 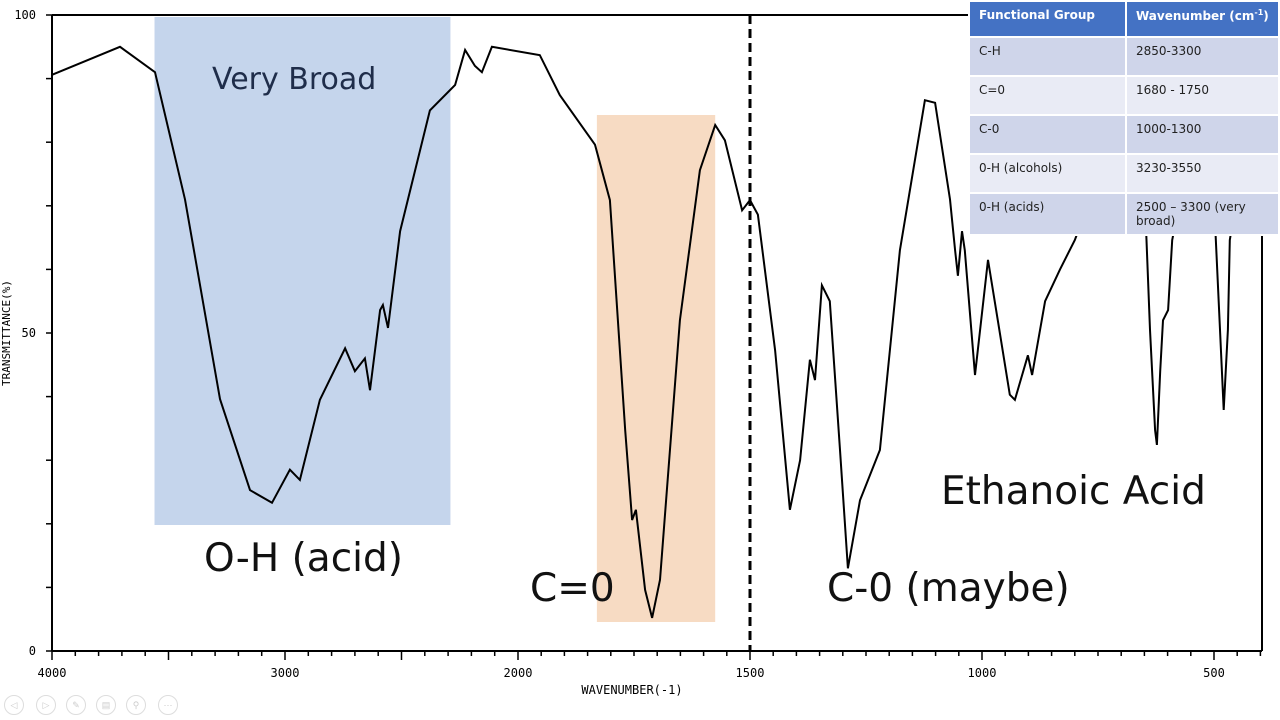 I want to click on x-tick-label: 1000, so click(x=982, y=673).